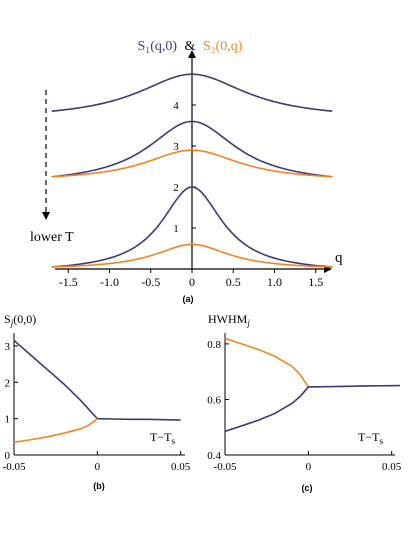 This screenshot has width=415, height=537. What do you see at coordinates (214, 456) in the screenshot?
I see `panel-c-y-tick-label: 0.4` at bounding box center [214, 456].